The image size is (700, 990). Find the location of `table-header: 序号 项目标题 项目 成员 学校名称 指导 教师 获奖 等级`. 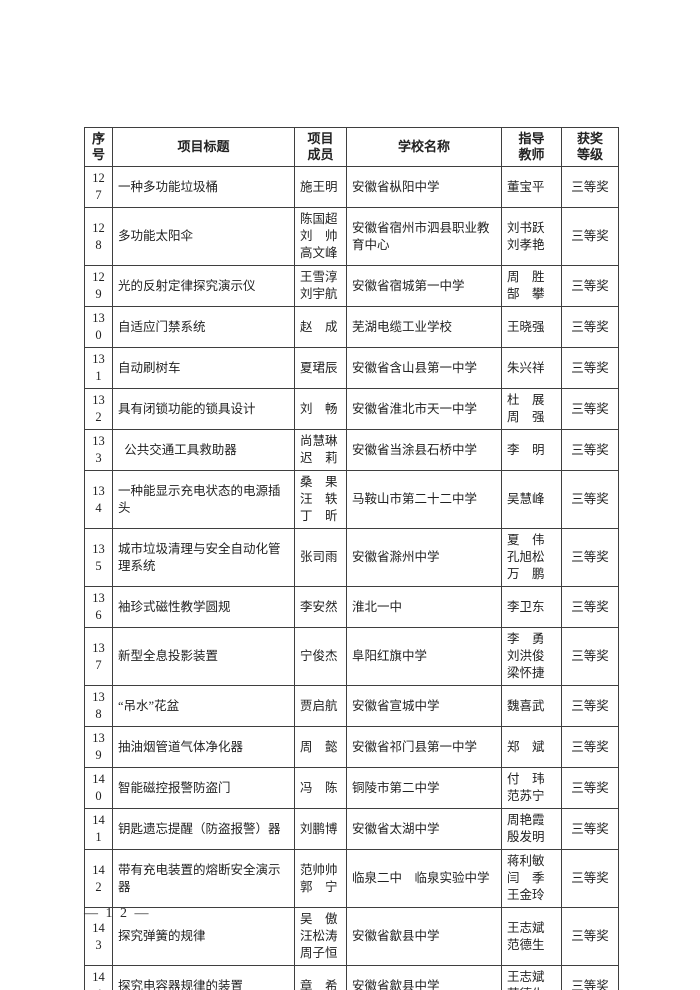

table-header: 序号 项目标题 项目 成员 学校名称 指导 教师 获奖 等级 is located at coordinates (351, 147).